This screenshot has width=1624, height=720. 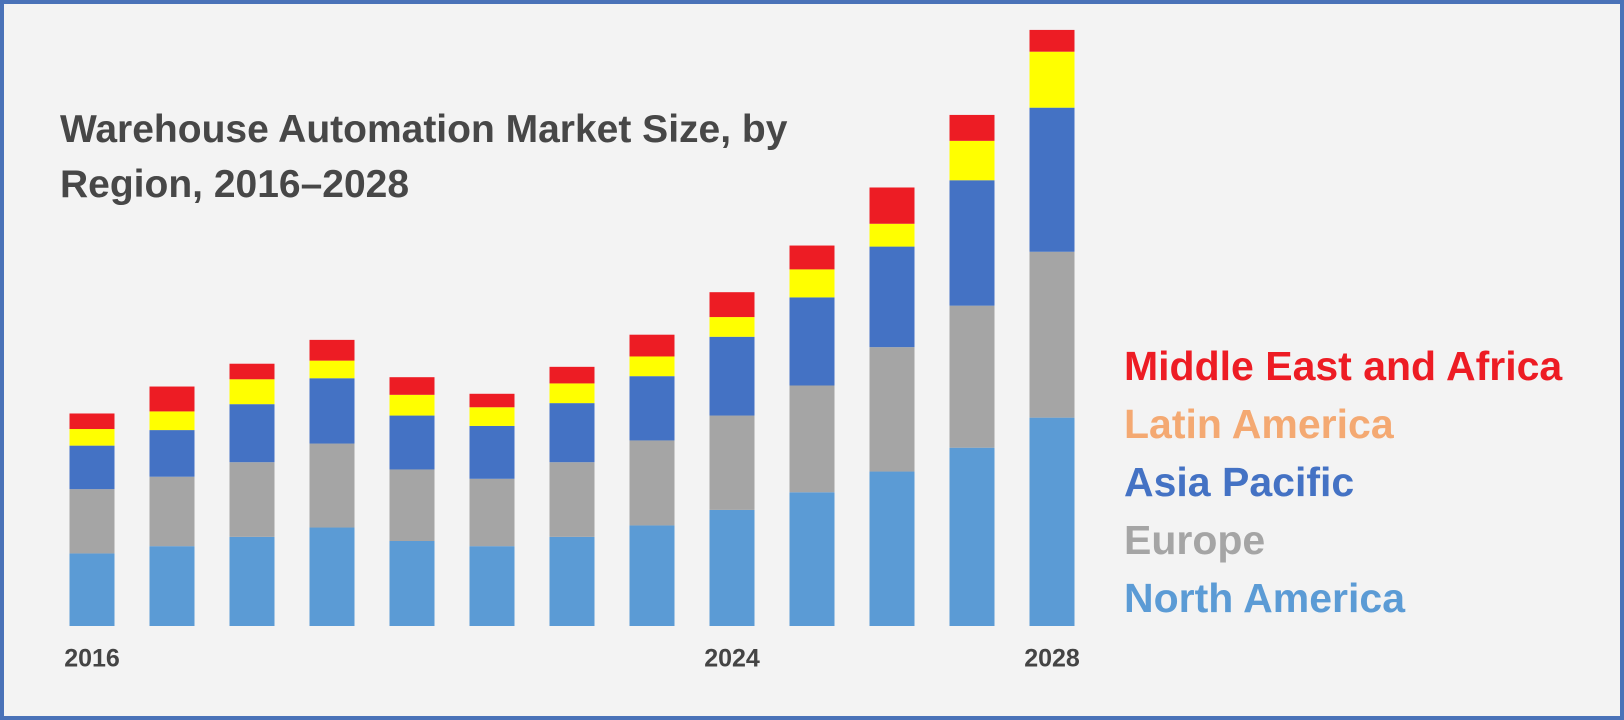 What do you see at coordinates (1195, 540) in the screenshot?
I see `legend-entry: Europe` at bounding box center [1195, 540].